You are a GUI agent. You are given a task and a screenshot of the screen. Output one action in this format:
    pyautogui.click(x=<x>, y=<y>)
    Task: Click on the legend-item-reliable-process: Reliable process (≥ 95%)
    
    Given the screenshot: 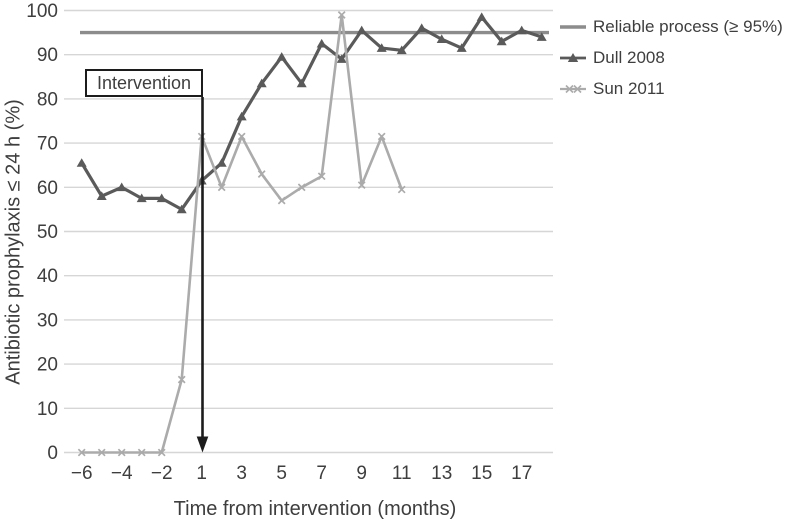 What is the action you would take?
    pyautogui.click(x=671, y=26)
    